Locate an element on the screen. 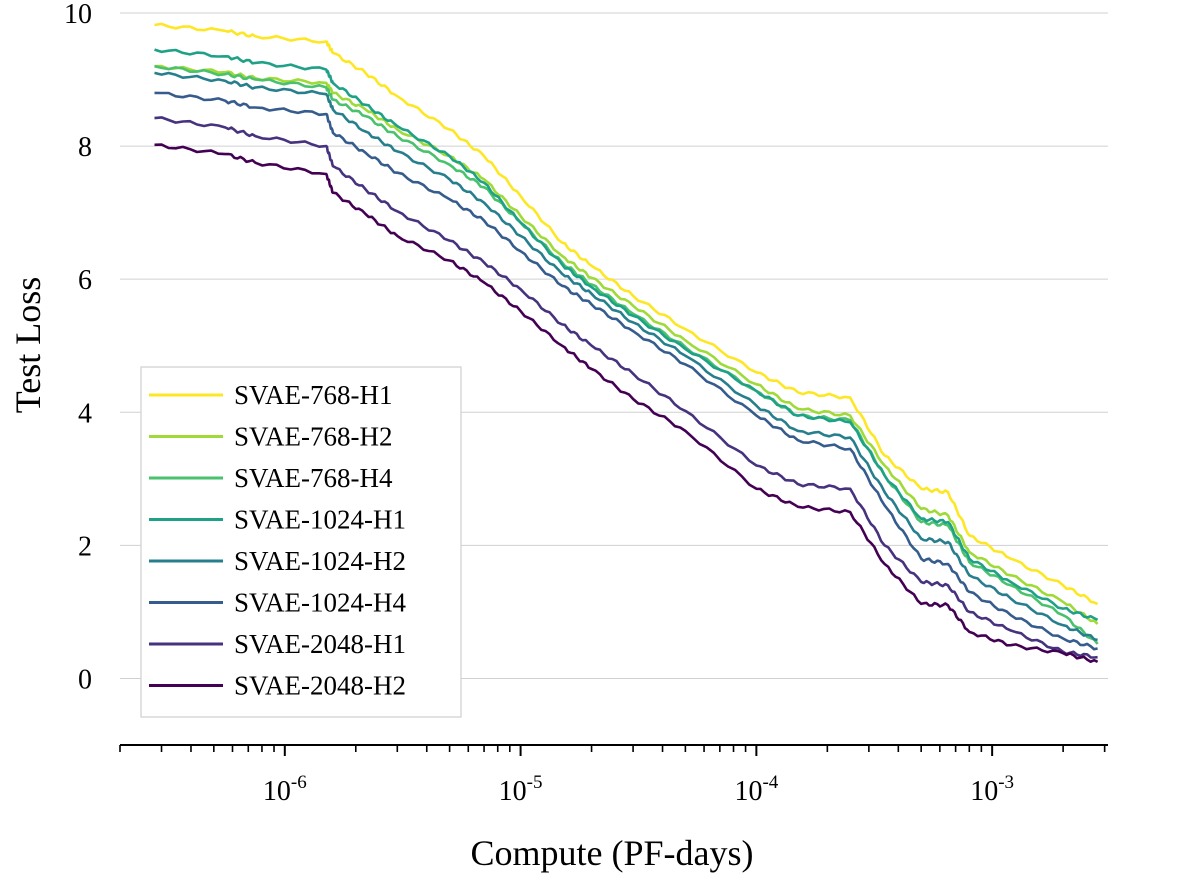 The image size is (1196, 881). y-tick-label: 8 is located at coordinates (85, 147).